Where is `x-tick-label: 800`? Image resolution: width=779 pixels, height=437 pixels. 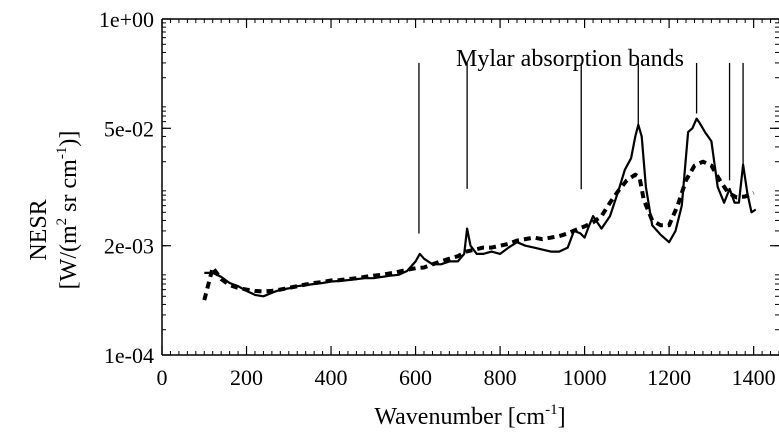
x-tick-label: 800 is located at coordinates (500, 377).